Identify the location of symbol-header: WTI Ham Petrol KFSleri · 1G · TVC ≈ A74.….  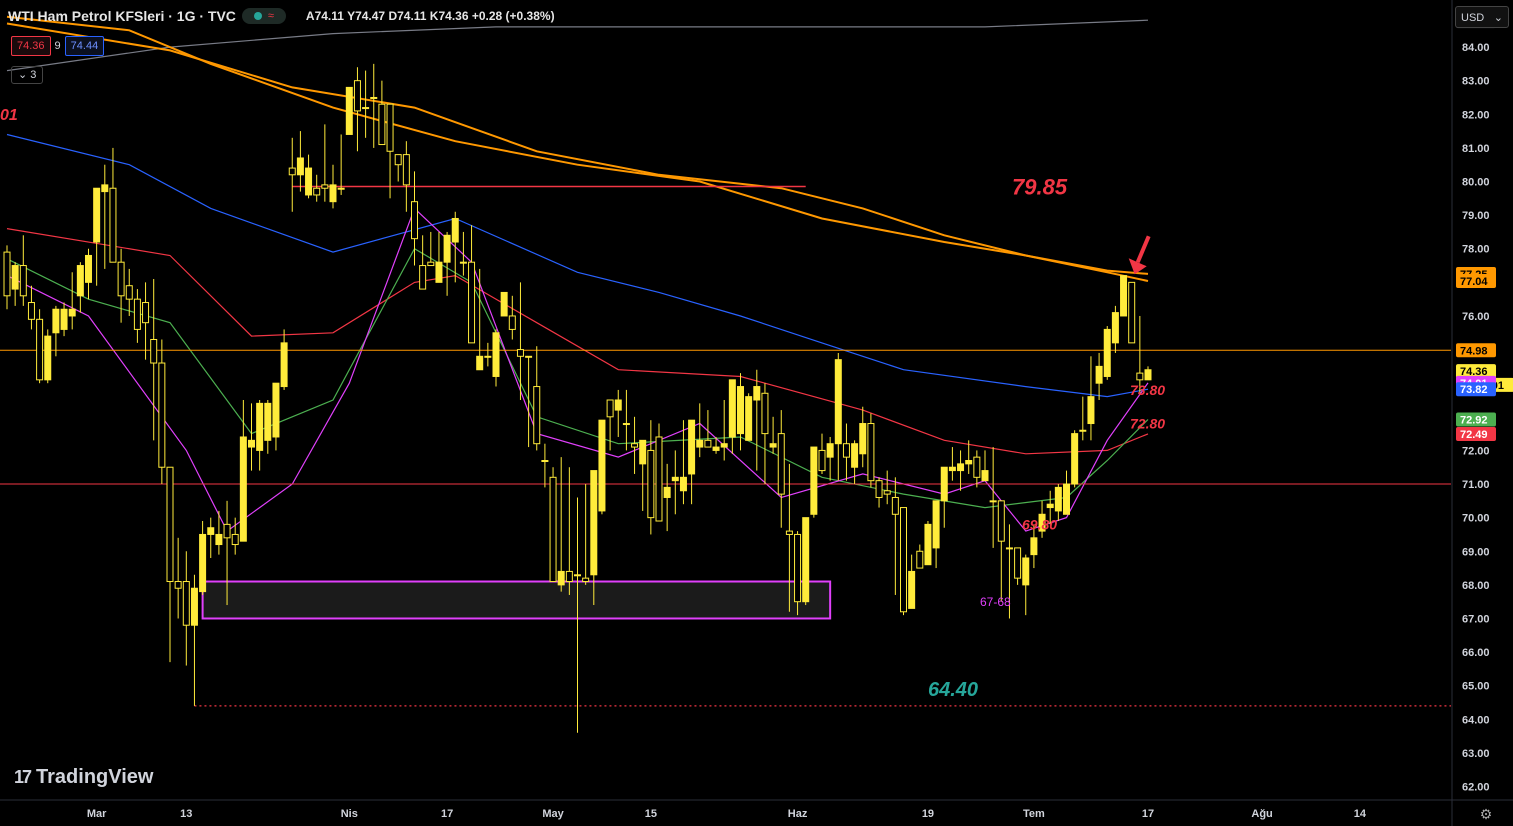
(281, 16).